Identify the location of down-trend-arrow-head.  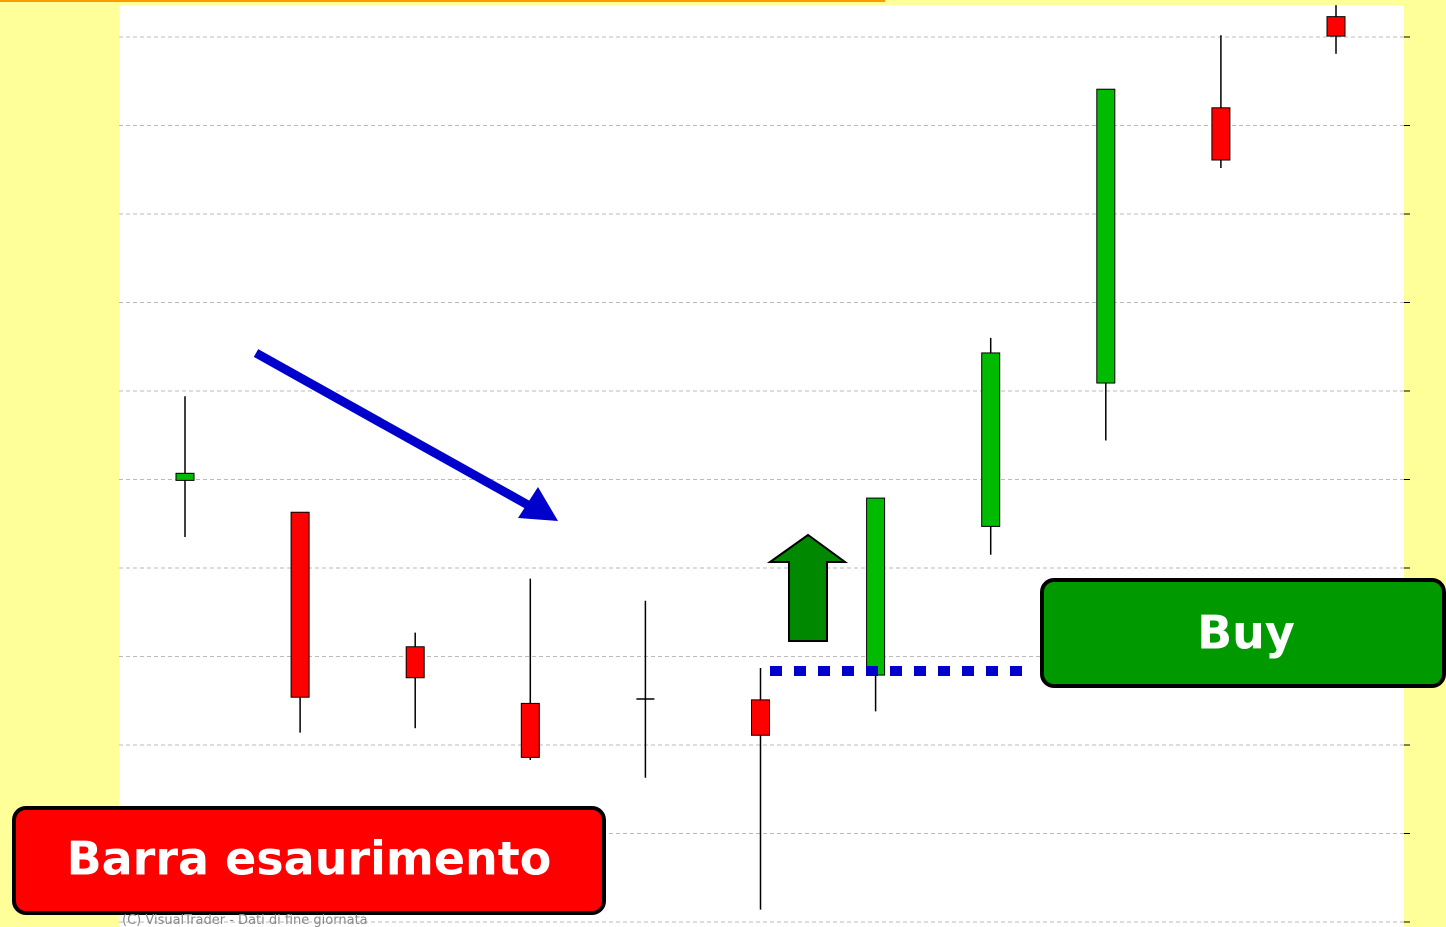
(538, 504).